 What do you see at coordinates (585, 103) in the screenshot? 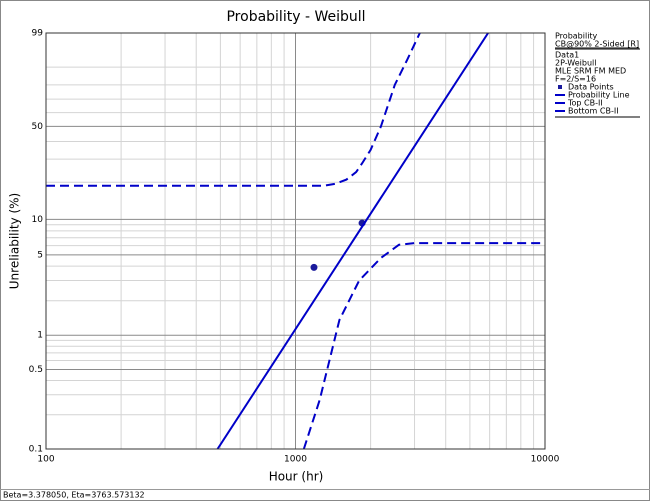
I see `legend-label: Top CB-II` at bounding box center [585, 103].